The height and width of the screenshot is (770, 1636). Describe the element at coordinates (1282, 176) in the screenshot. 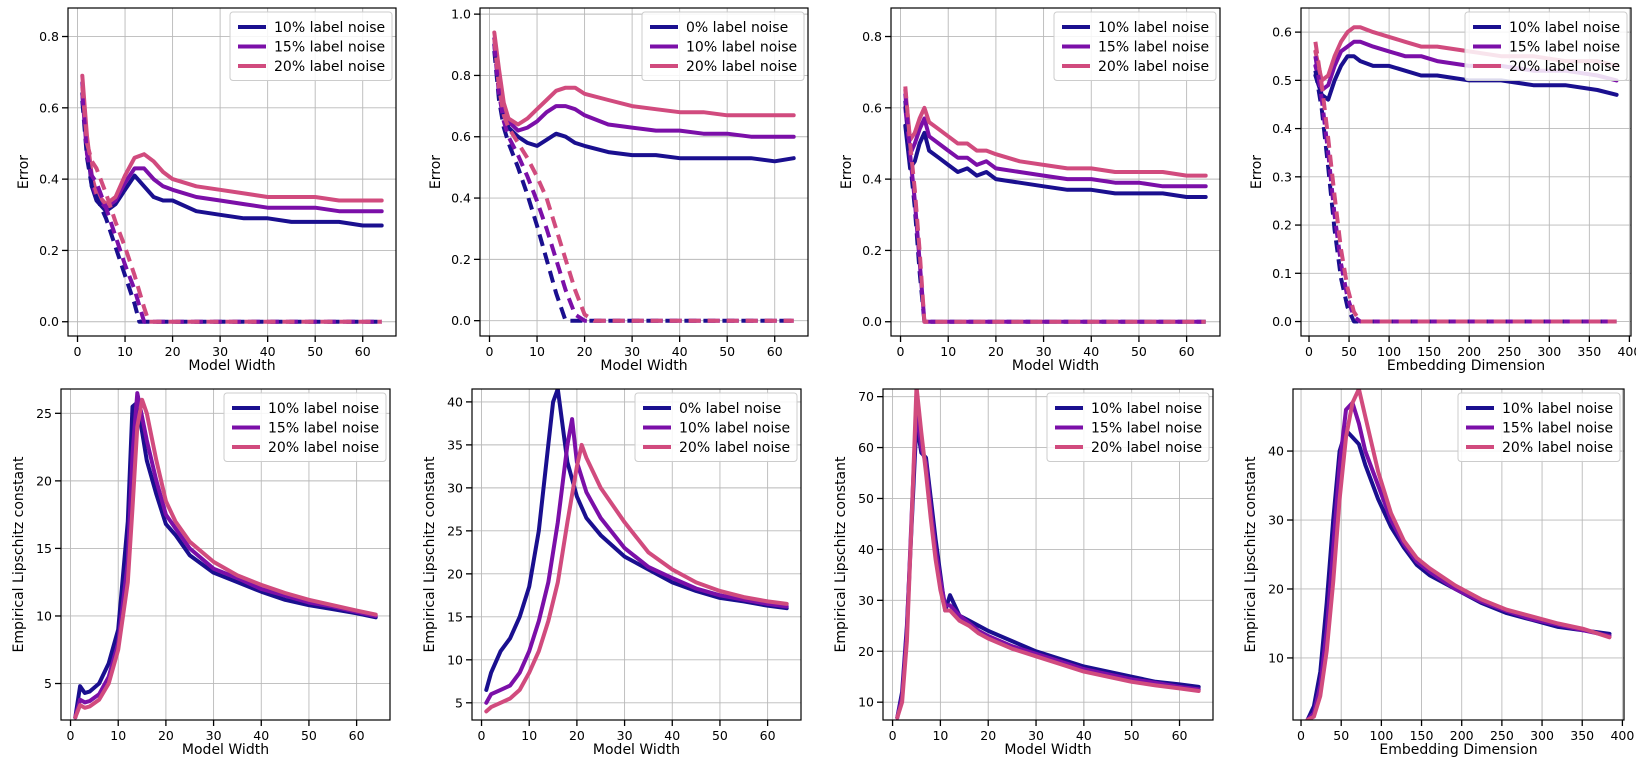

I see `y-tick-label: 0.3` at that location.